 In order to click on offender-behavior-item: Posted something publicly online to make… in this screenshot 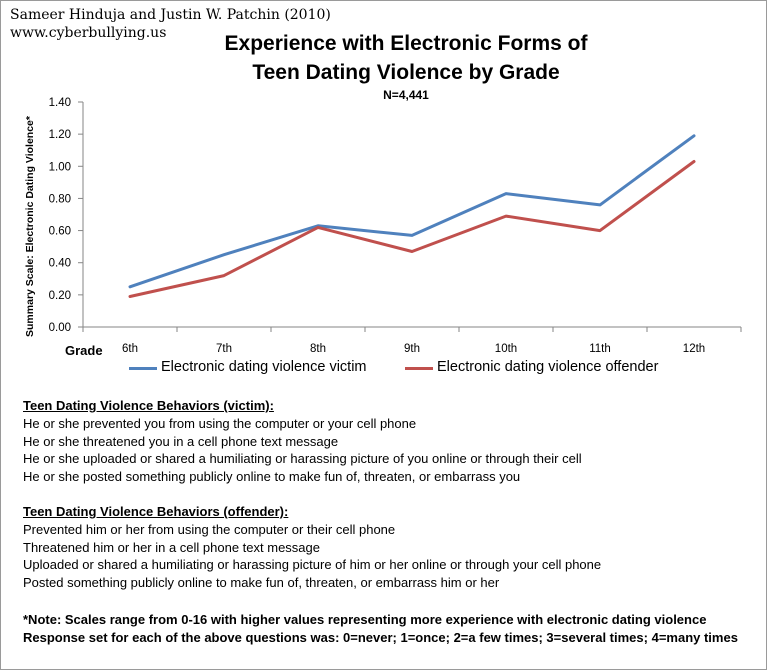, I will do `click(261, 583)`.